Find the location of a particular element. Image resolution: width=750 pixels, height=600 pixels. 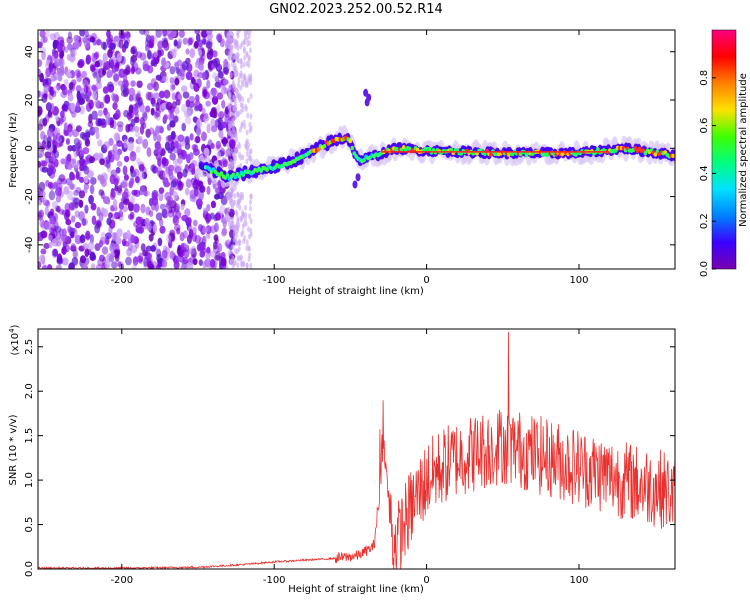

colorbar-ticks: 0.0 0.2 0.4 0.6 0.8 is located at coordinates (707, 173).